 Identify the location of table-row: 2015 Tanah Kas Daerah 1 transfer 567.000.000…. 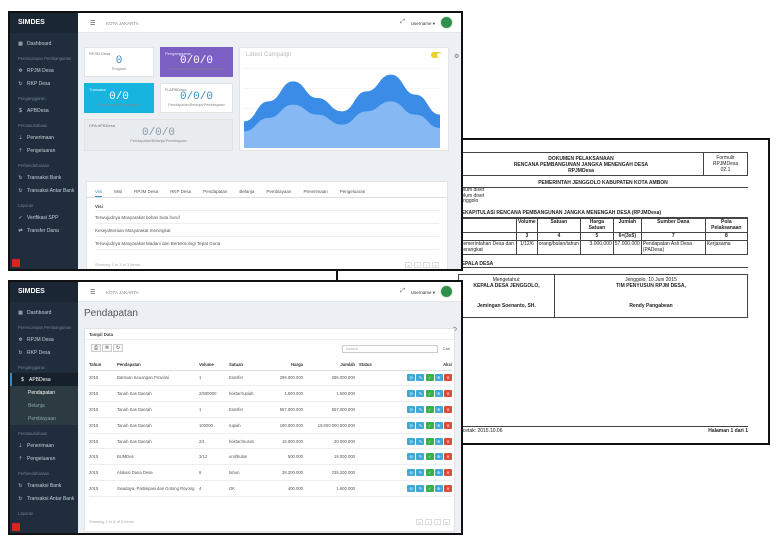
(270, 409).